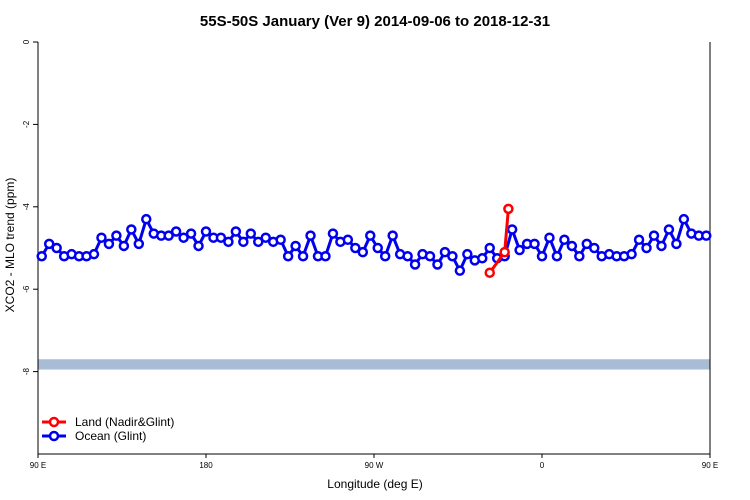  Describe the element at coordinates (542, 465) in the screenshot. I see `x-tick-label: 0` at that location.